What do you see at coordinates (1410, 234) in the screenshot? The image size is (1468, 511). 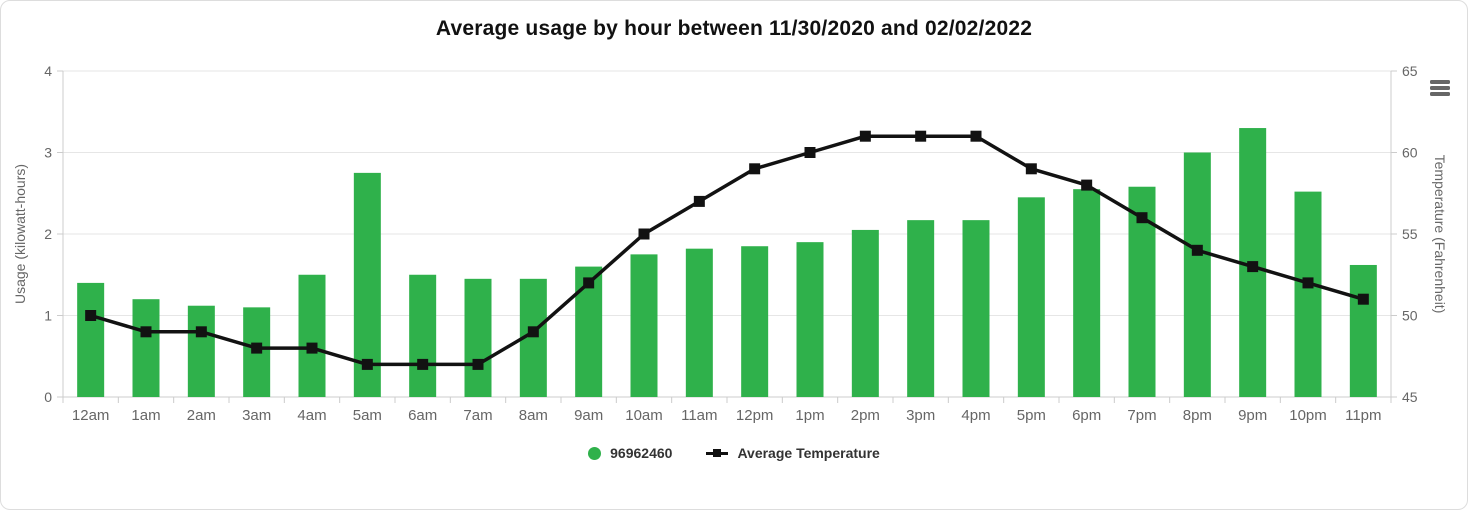 I see `right-axis-tick-label: 55` at bounding box center [1410, 234].